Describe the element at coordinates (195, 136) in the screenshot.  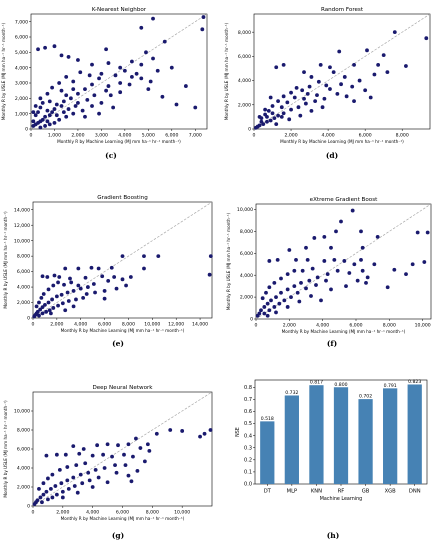
I see `x-tick-label: 7,000` at that location.